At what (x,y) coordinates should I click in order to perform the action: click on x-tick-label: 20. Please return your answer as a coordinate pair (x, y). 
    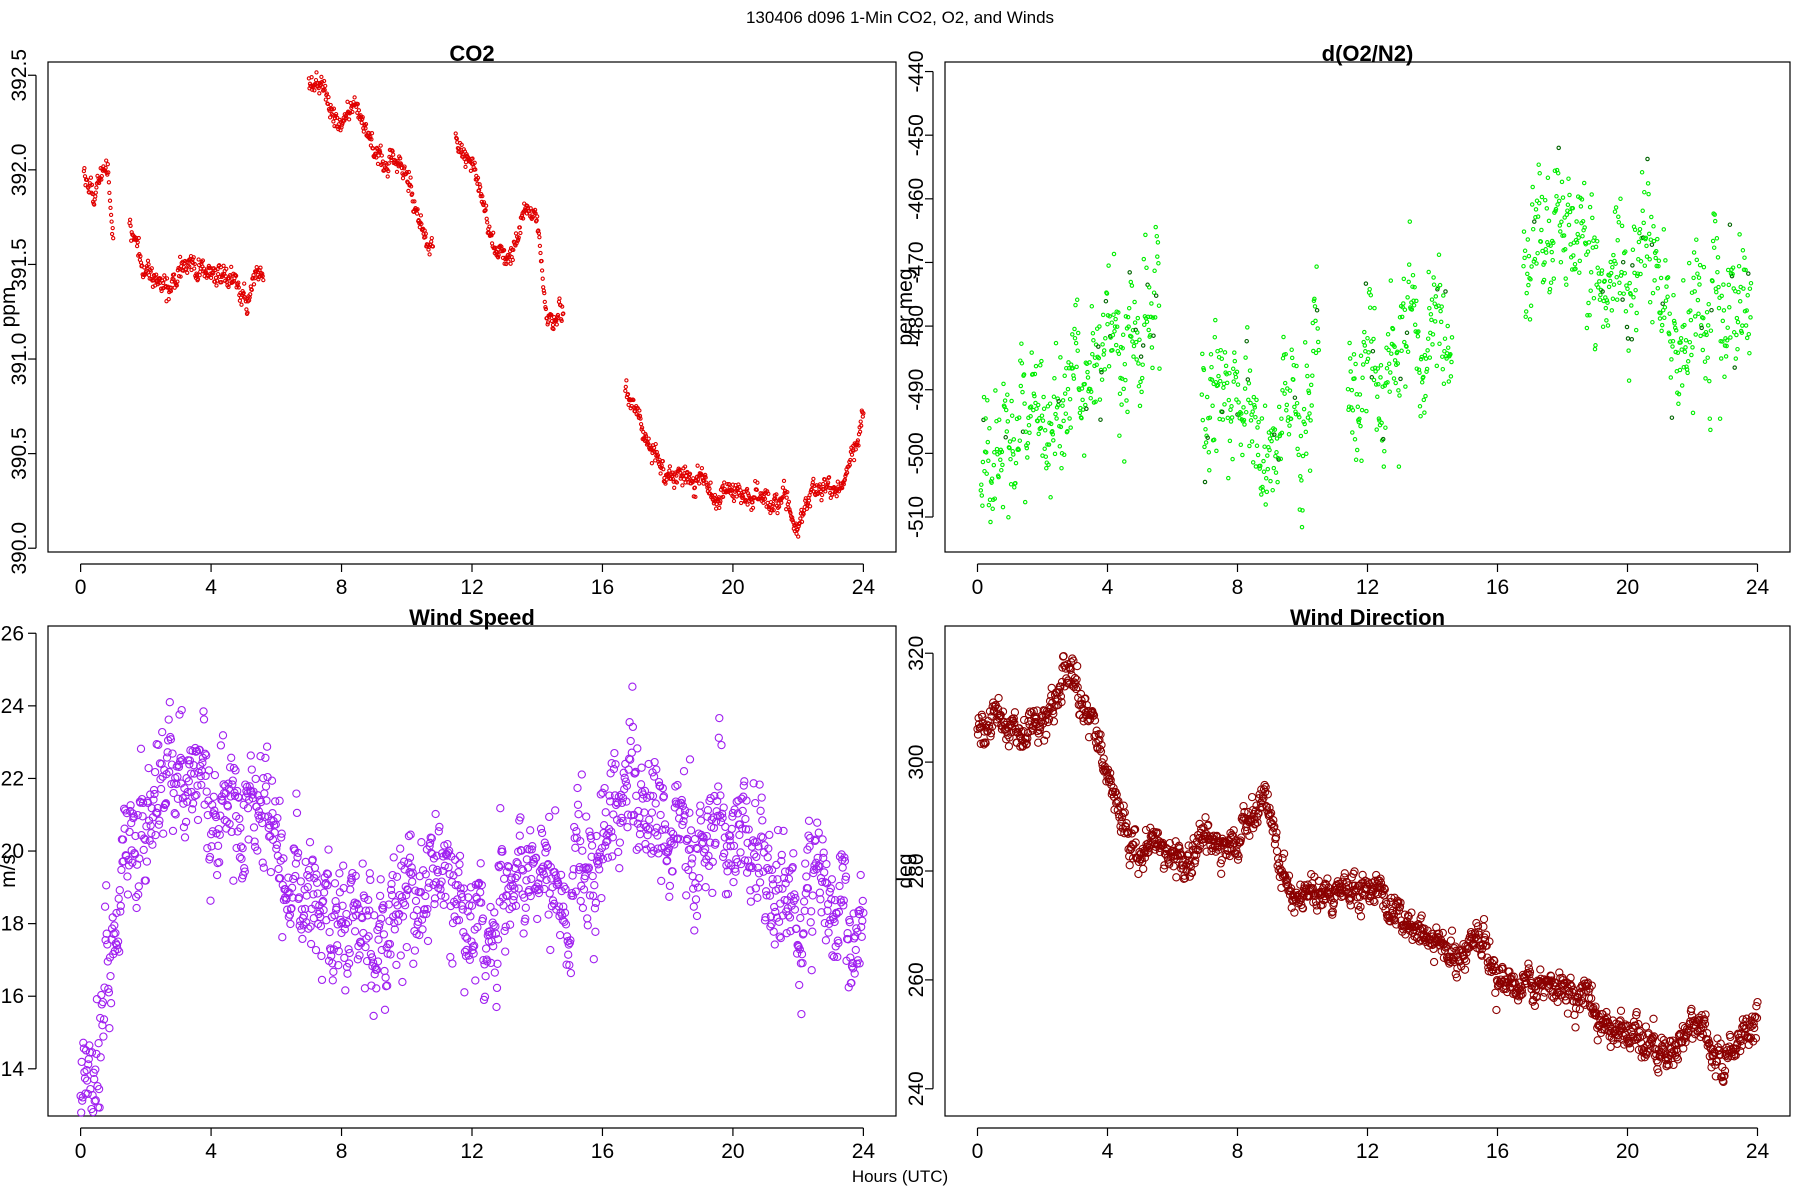
    Looking at the image, I should click on (1627, 587).